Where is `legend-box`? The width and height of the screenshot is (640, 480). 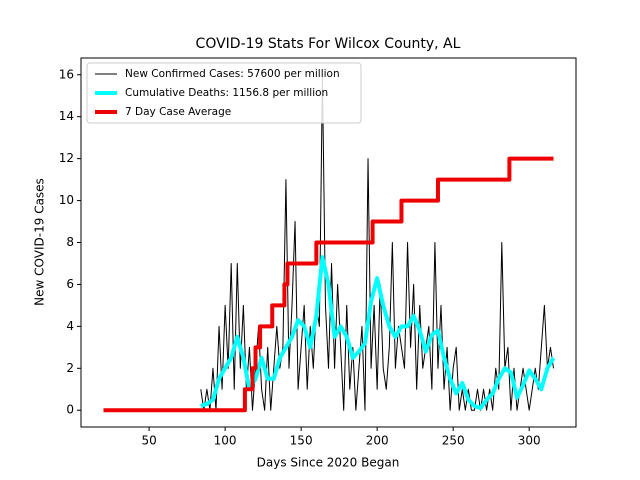
legend-box is located at coordinates (224, 93).